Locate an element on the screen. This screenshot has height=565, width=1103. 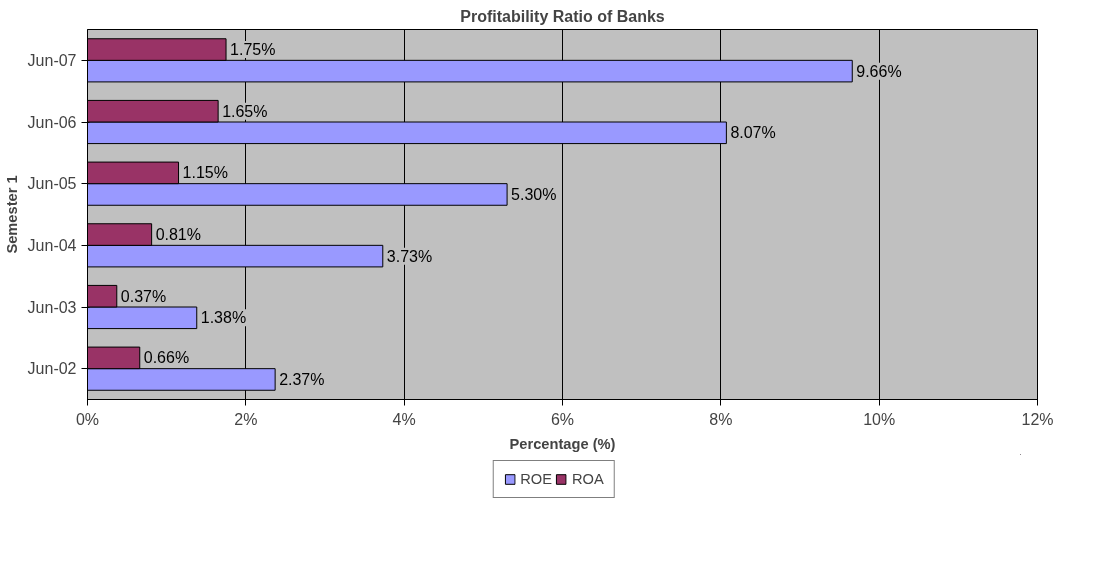
data-label: 1.38% is located at coordinates (223, 318).